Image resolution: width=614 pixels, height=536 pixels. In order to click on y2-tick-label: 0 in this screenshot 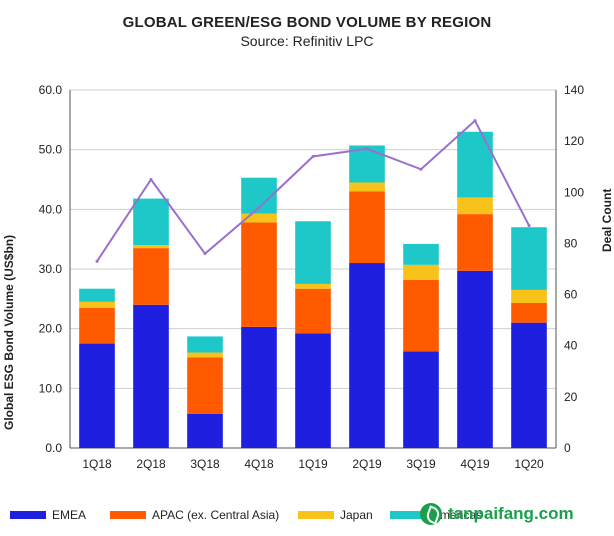, I will do `click(567, 448)`.